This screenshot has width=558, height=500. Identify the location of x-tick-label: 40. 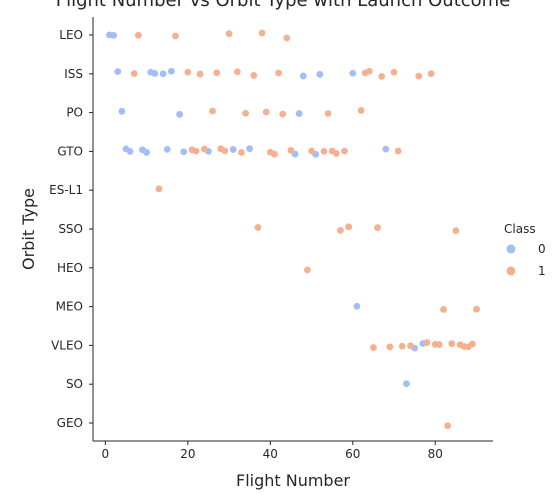
(270, 454).